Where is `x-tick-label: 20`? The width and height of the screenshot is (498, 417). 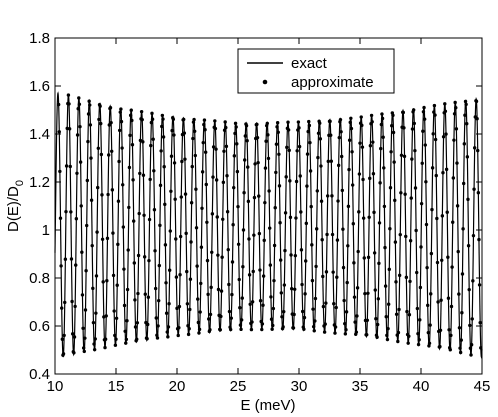
x-tick-label: 20 is located at coordinates (177, 386).